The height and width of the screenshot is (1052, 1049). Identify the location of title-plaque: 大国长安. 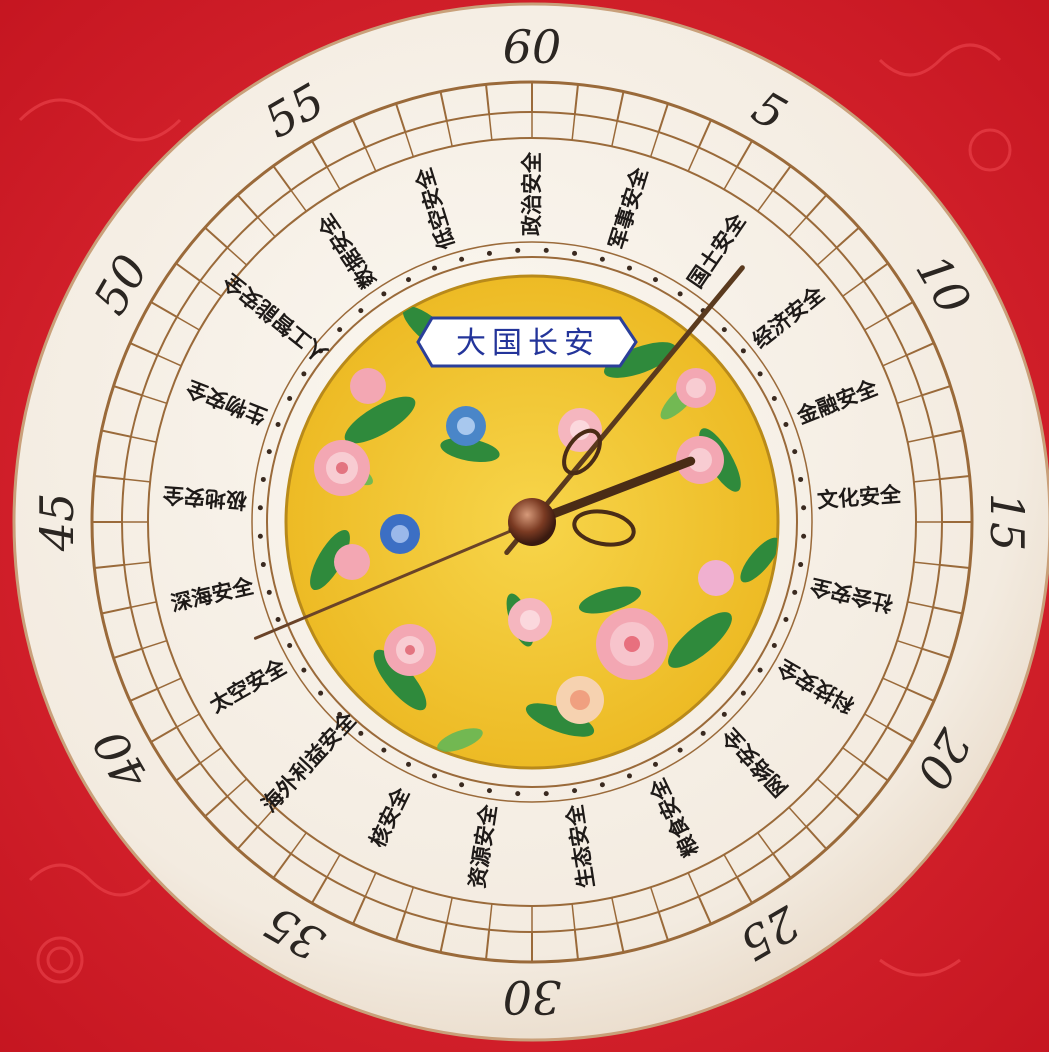
(527, 342).